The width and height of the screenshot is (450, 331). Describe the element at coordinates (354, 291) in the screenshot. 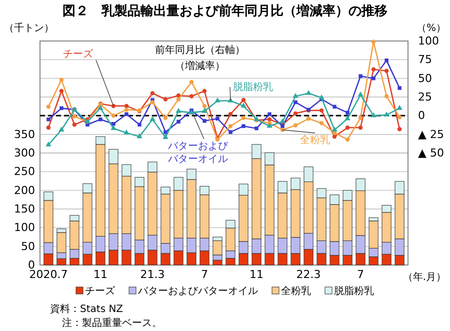

I see `legend-label: 脱脂粉乳` at that location.